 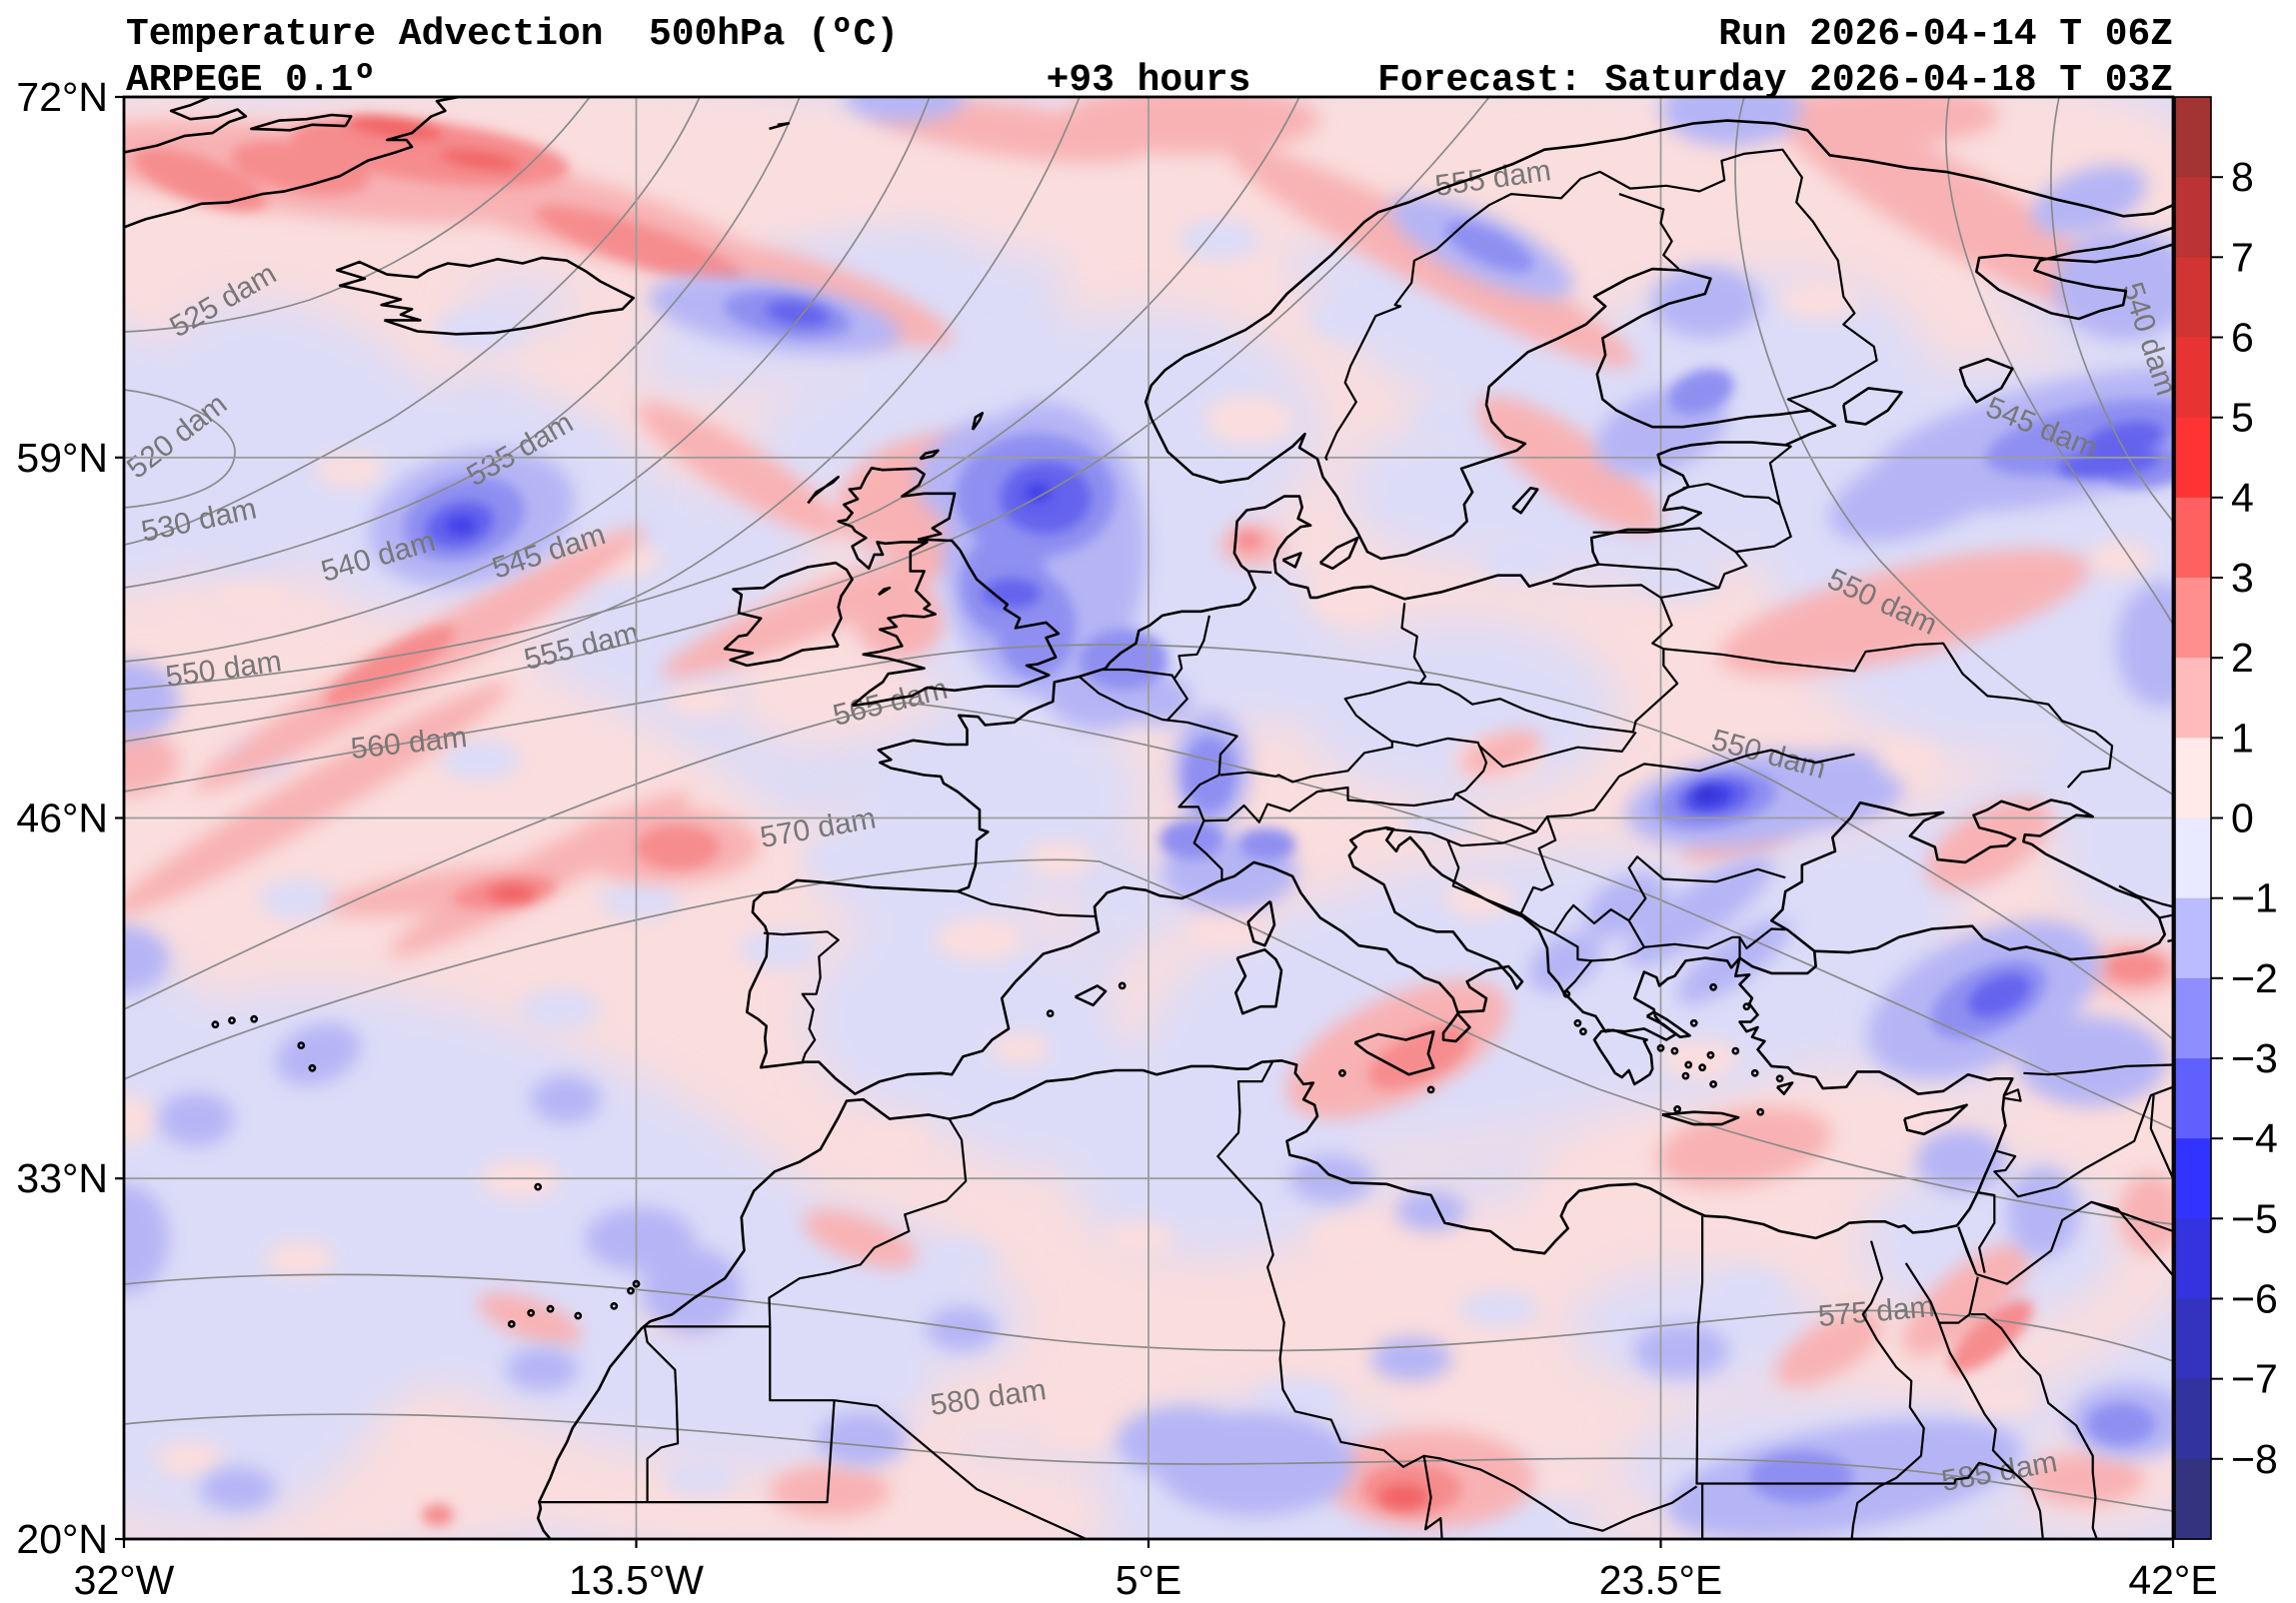 What do you see at coordinates (2255, 1459) in the screenshot?
I see `svg-text: −8` at bounding box center [2255, 1459].